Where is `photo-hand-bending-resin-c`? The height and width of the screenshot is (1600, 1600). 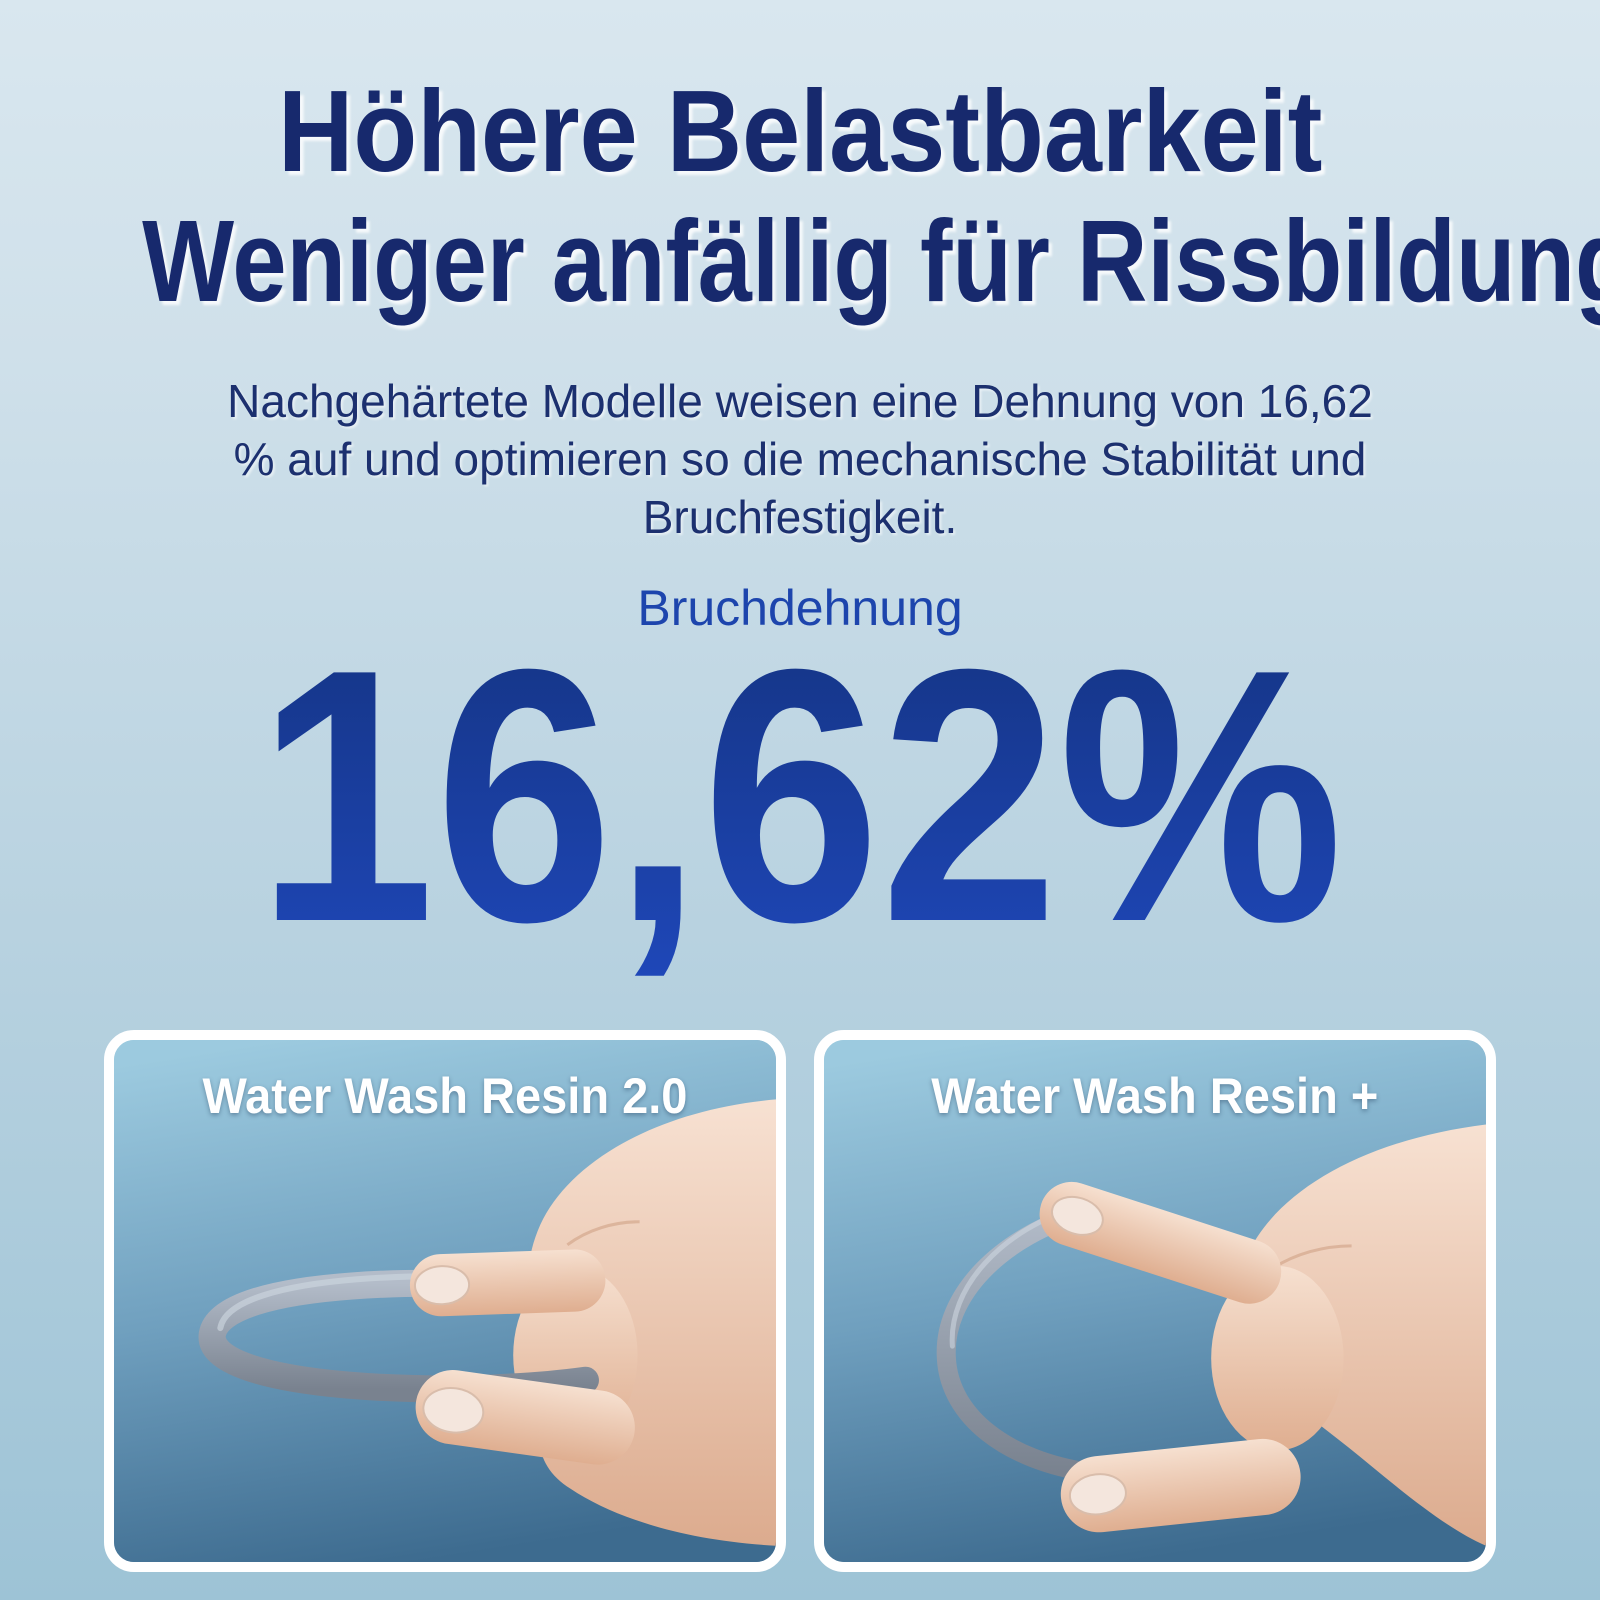 photo-hand-bending-resin-c is located at coordinates (1155, 1301).